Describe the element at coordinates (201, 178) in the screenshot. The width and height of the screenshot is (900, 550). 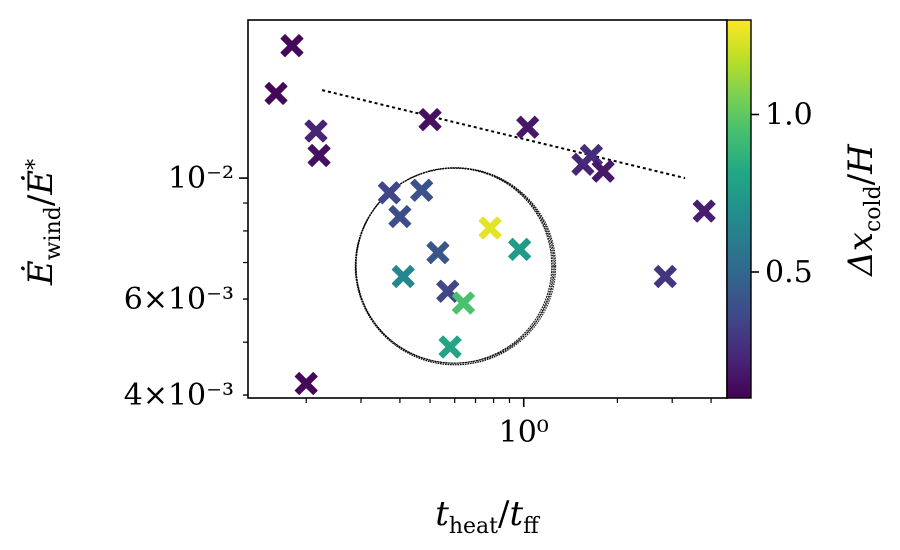
I see `y-tick-label: 10⁻²` at that location.